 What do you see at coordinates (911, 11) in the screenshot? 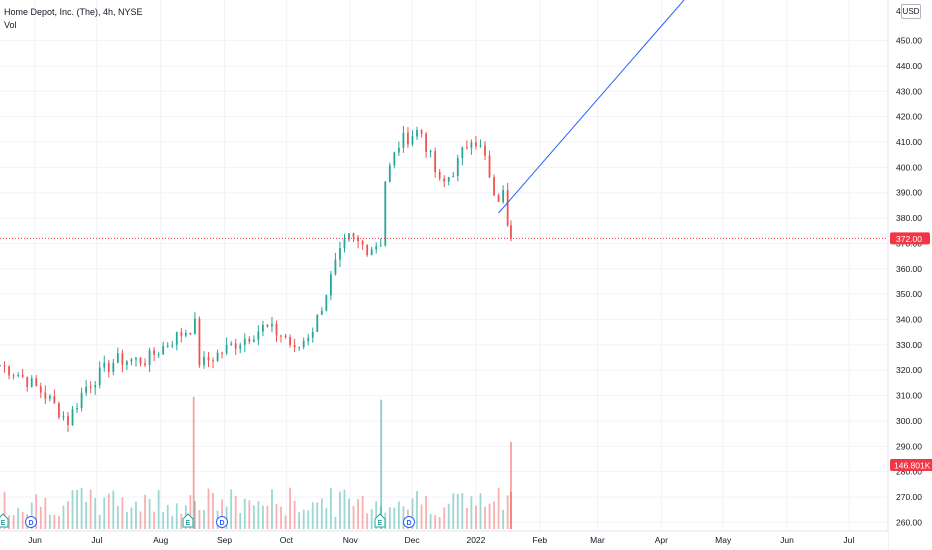
I see `currency-badge: USD` at bounding box center [911, 11].